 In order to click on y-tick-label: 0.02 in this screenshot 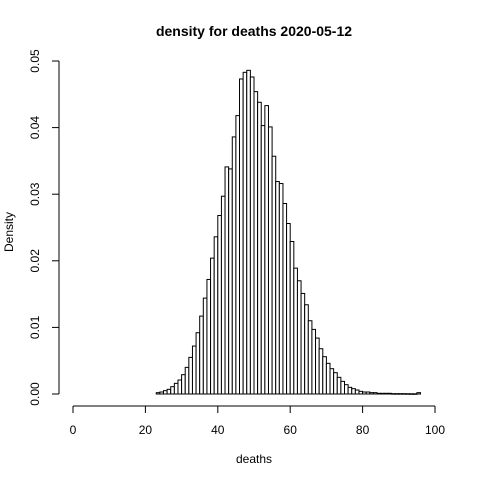, I will do `click(35, 261)`.